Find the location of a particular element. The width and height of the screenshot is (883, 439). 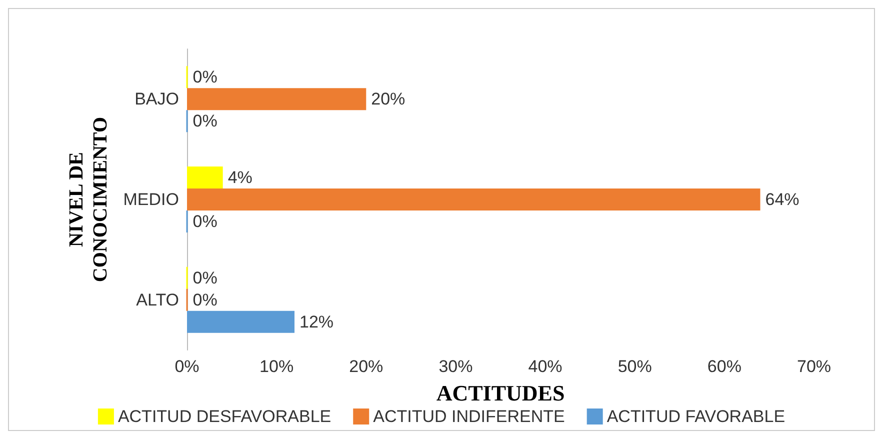

x-tick-label: 0% is located at coordinates (187, 366).